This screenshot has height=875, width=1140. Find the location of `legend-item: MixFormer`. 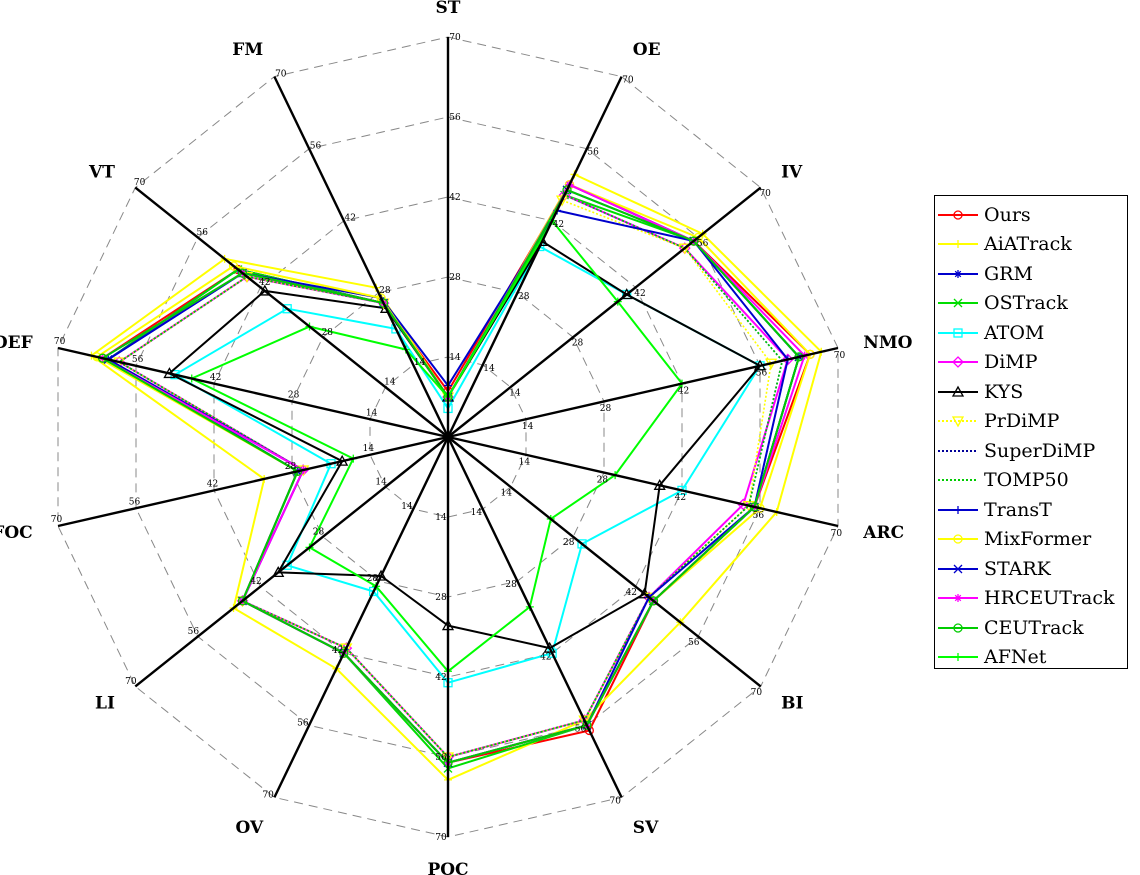

legend-item: MixFormer is located at coordinates (1031, 540).